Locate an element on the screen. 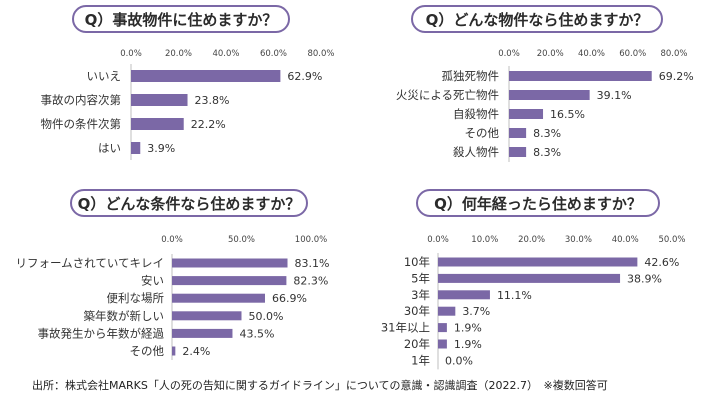 This screenshot has height=415, width=714. data-label: 38.9% is located at coordinates (644, 278).